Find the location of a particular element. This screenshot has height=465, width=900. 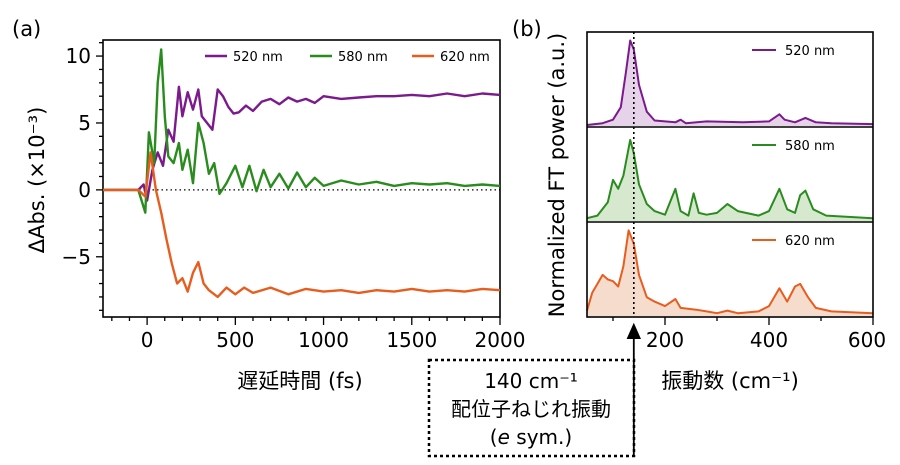

fill-620-nm is located at coordinates (730, 273).